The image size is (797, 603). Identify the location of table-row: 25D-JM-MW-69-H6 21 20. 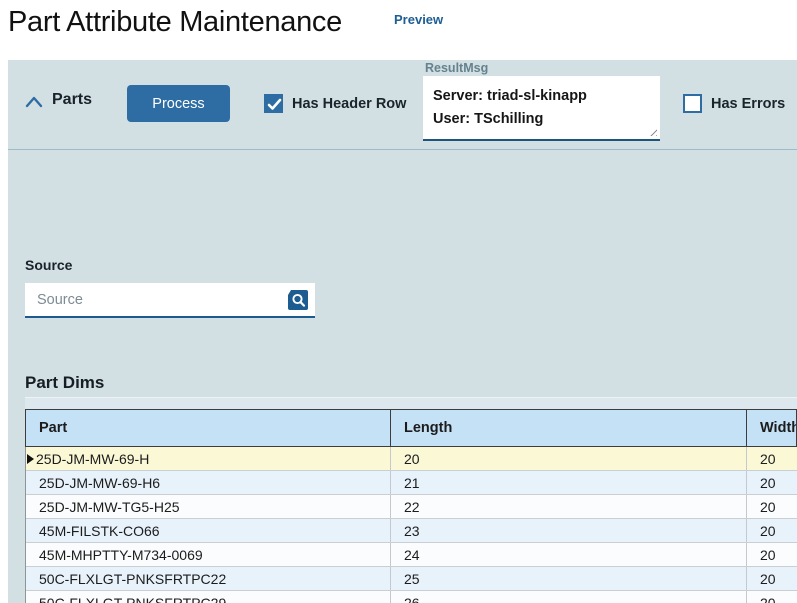
(411, 483).